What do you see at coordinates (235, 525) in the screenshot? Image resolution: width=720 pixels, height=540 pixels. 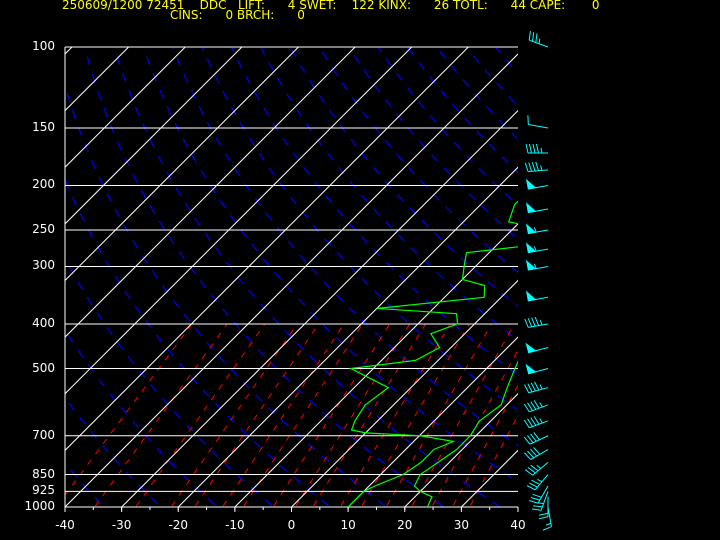 I see `temperature-label: -10` at bounding box center [235, 525].